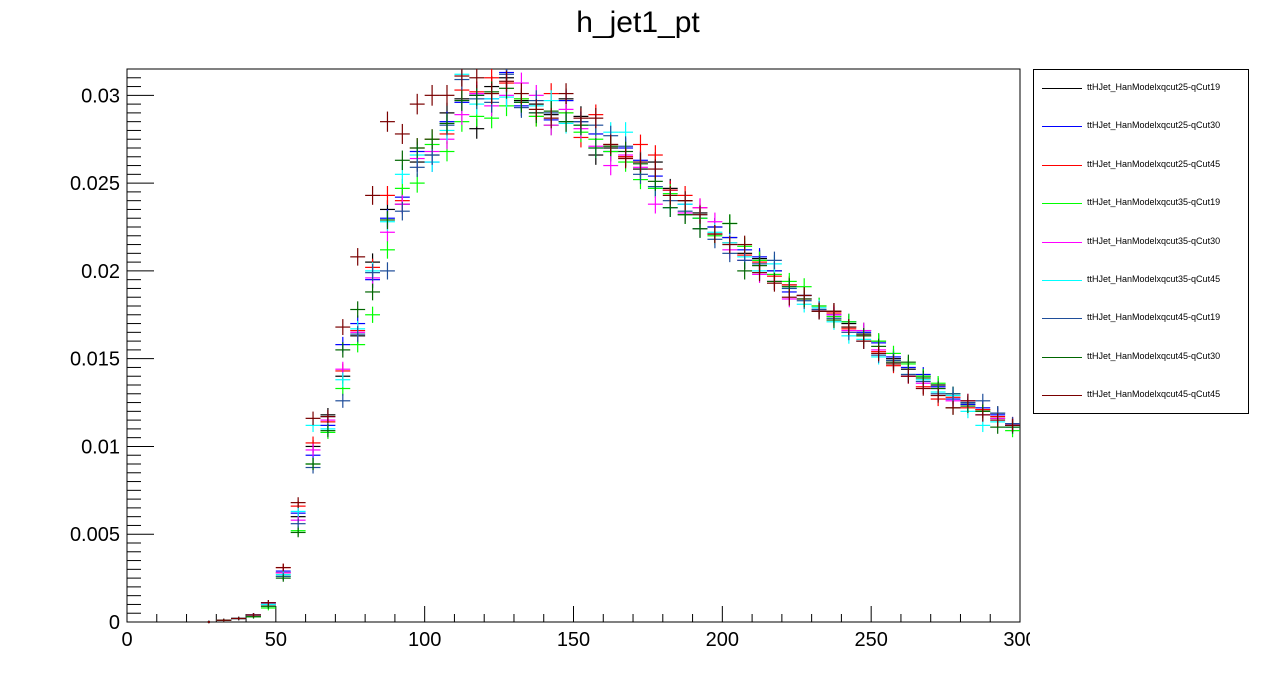  Describe the element at coordinates (100, 96) in the screenshot. I see `y-tick-label: 0.03` at that location.